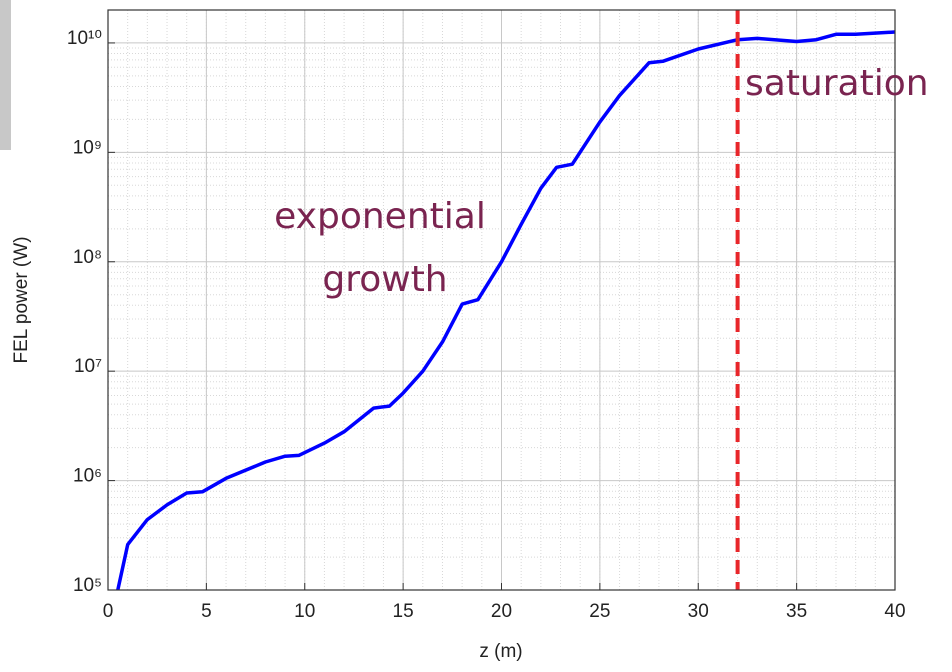 Image resolution: width=952 pixels, height=672 pixels. Describe the element at coordinates (87, 257) in the screenshot. I see `y-tick-label: 10⁸` at that location.